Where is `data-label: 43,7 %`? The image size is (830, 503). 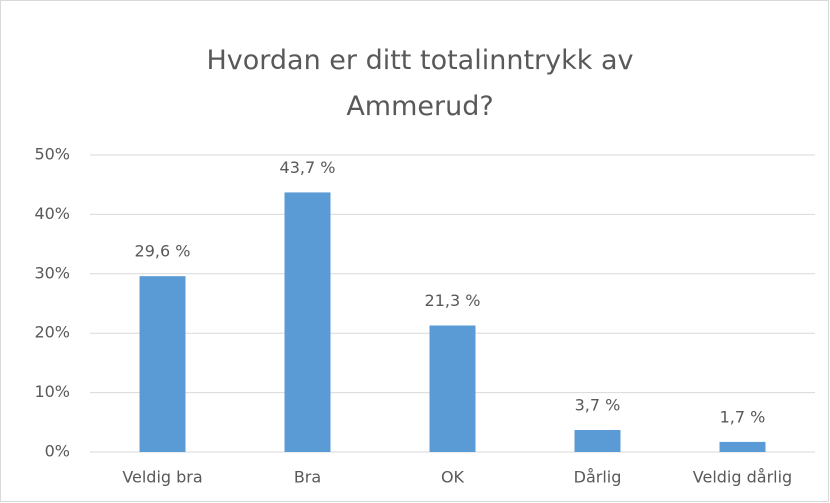 data-label: 43,7 % is located at coordinates (308, 167).